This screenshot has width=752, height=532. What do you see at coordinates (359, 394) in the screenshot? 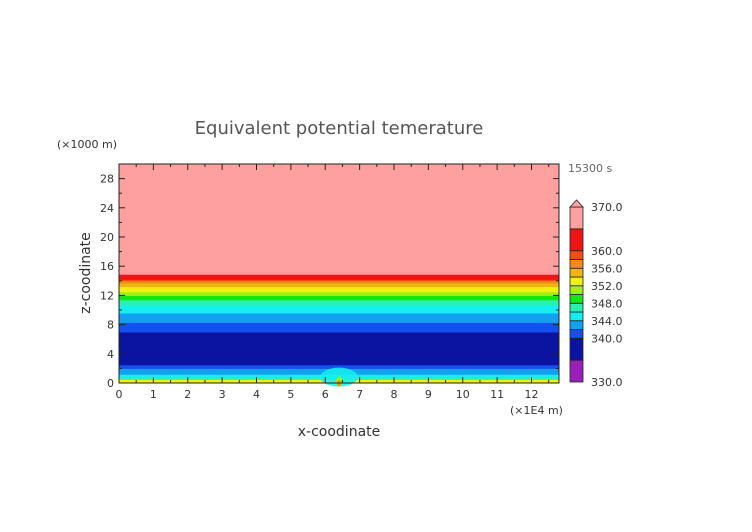
I see `x-tick-label: 7` at bounding box center [359, 394].